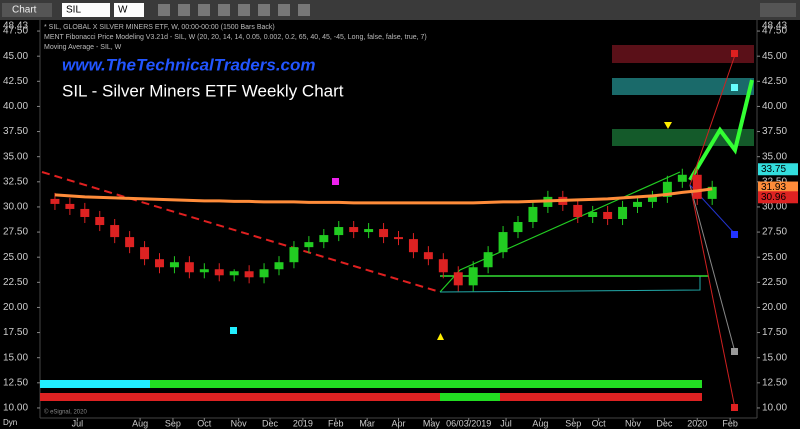 The height and width of the screenshot is (429, 800). Describe the element at coordinates (773, 197) in the screenshot. I see `price-marker-label: 30.96` at that location.